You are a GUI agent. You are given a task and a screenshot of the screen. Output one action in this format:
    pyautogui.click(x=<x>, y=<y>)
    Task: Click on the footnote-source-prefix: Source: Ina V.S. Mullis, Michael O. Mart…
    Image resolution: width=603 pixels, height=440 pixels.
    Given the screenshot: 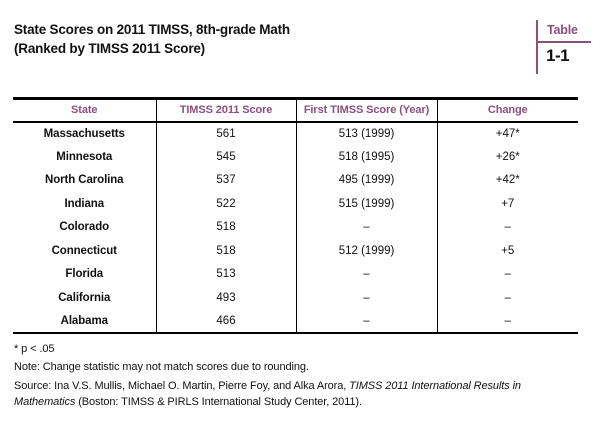 What is the action you would take?
    pyautogui.click(x=182, y=386)
    